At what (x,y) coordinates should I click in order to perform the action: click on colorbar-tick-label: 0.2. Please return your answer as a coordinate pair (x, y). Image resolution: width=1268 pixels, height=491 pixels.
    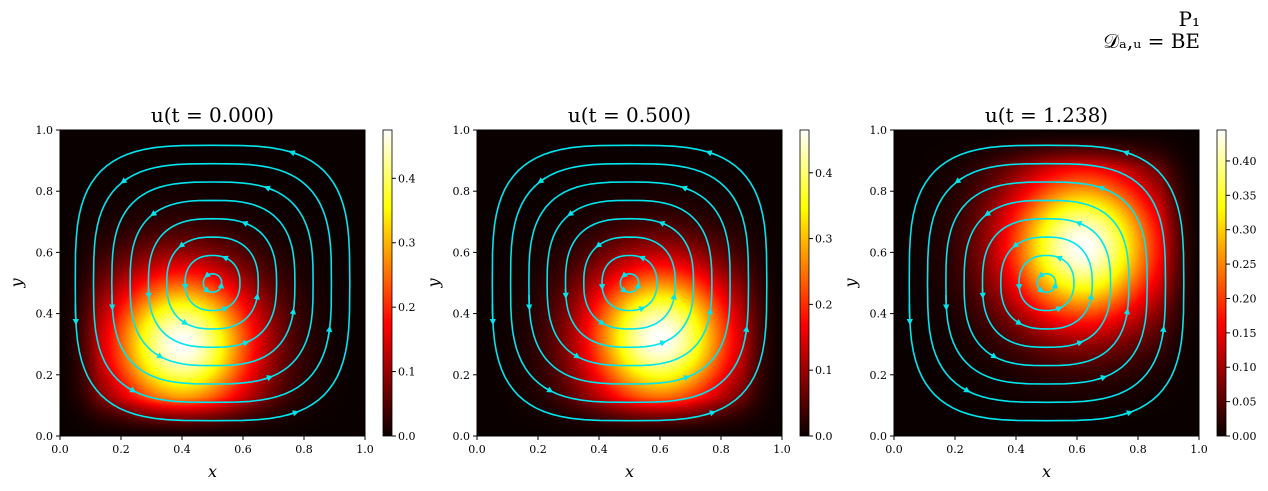
    Looking at the image, I should click on (824, 304).